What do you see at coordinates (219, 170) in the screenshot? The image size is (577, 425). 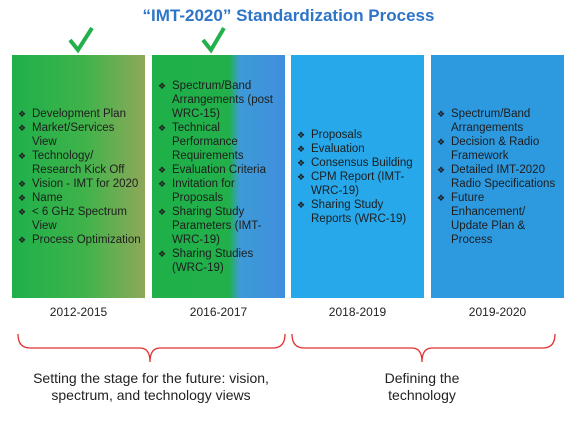 I see `item: Evaluation Criteria` at bounding box center [219, 170].